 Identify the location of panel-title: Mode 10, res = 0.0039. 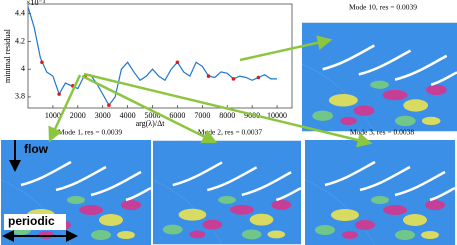
(383, 7).